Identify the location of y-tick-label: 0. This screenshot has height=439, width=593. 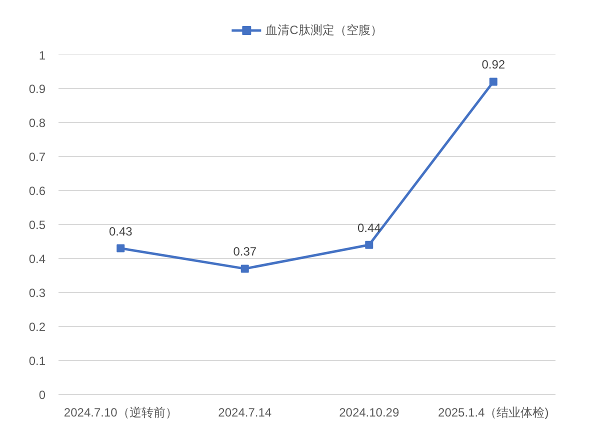
(42, 395).